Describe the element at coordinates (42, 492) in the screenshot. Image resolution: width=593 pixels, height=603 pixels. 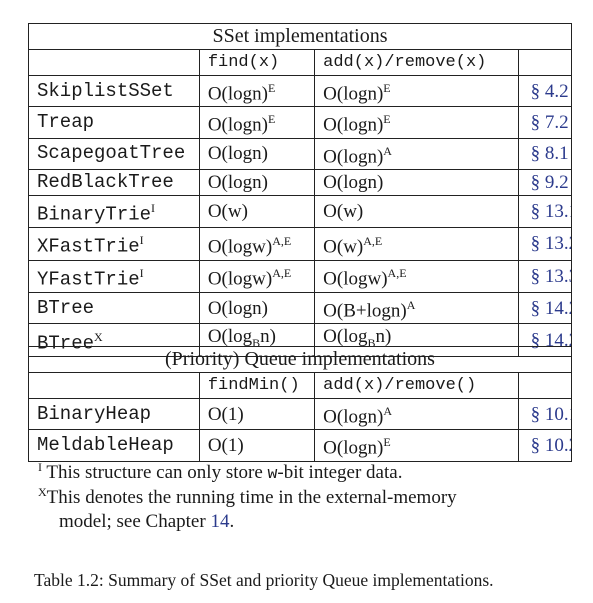
I see `footnote-mark-x: X` at that location.